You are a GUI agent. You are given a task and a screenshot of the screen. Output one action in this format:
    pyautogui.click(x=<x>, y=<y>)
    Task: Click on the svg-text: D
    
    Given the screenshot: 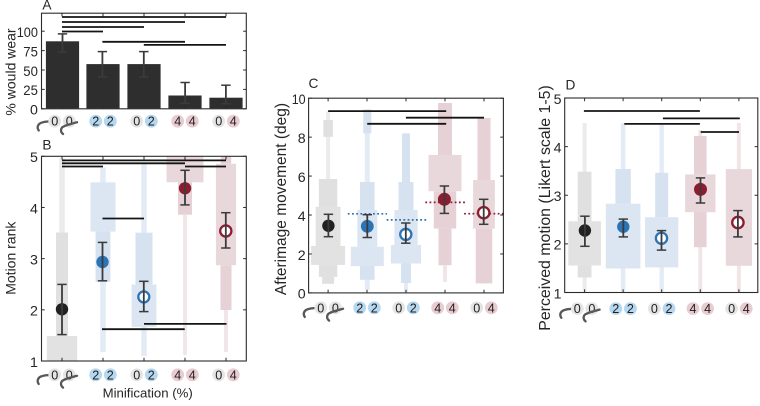 What is the action you would take?
    pyautogui.click(x=571, y=84)
    